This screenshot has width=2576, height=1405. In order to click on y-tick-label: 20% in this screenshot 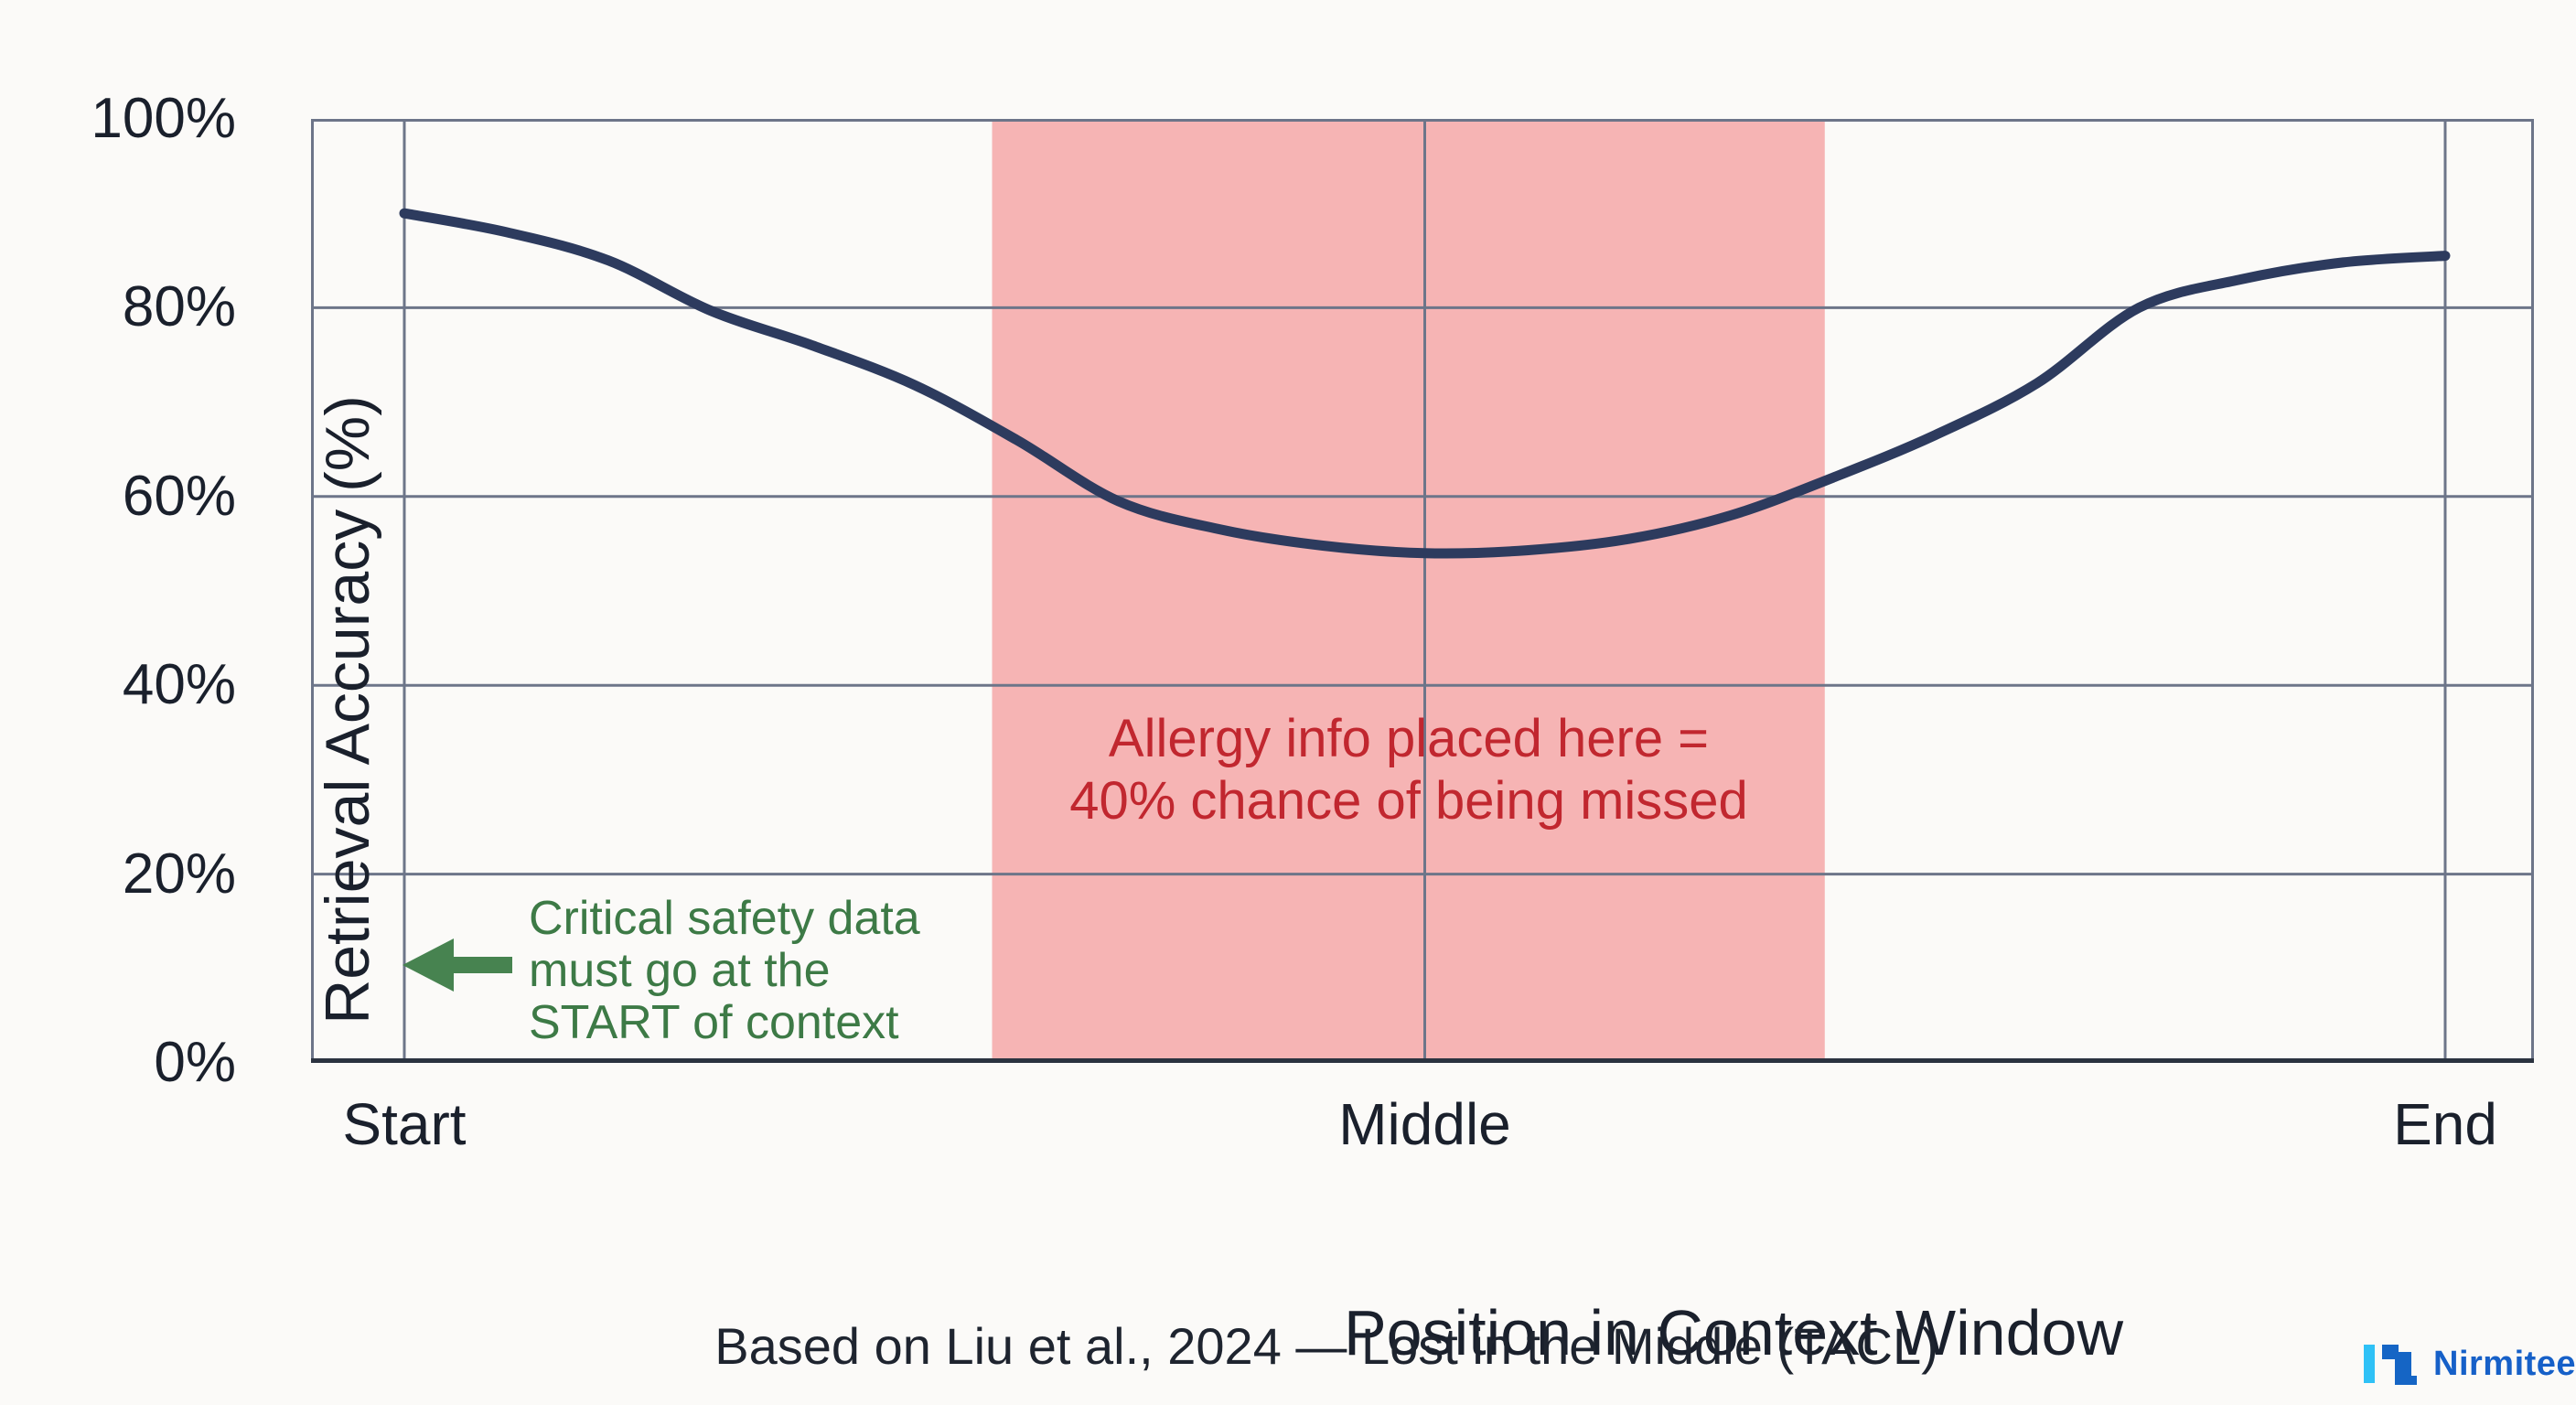, I will do `click(179, 874)`.